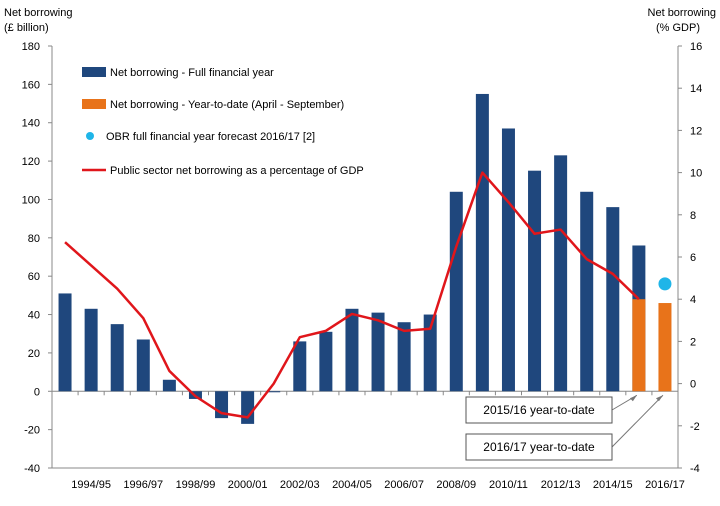 The image size is (720, 506). Describe the element at coordinates (38, 13) in the screenshot. I see `left-axis-title-line1: Net borrowing` at that location.